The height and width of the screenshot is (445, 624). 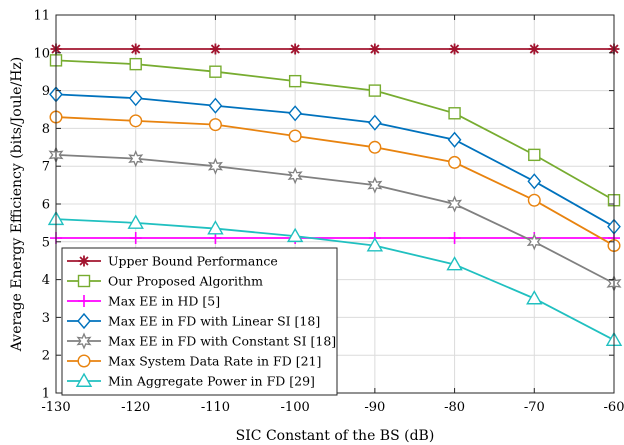 I want to click on x-tick-label: -60, so click(x=614, y=407).